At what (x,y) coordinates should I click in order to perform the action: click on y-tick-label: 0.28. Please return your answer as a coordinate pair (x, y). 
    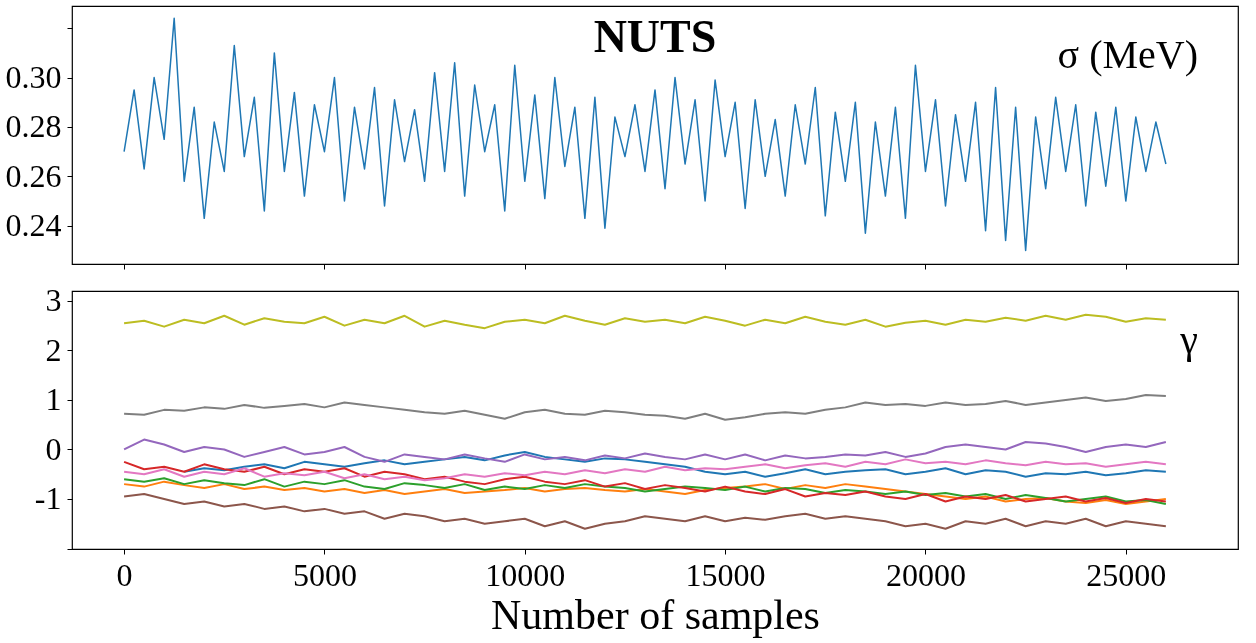
    Looking at the image, I should click on (33, 126).